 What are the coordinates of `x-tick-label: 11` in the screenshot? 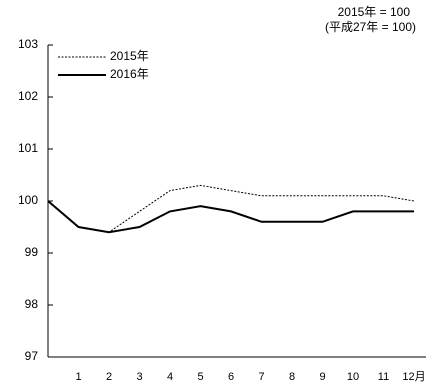 It's located at (383, 377).